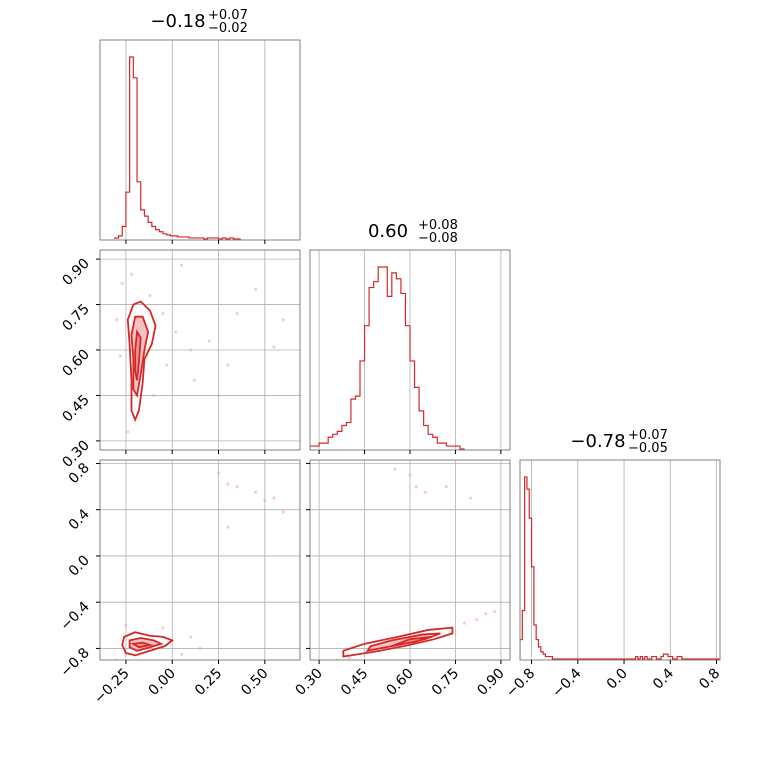 The width and height of the screenshot is (760, 760). What do you see at coordinates (388, 231) in the screenshot?
I see `param-title-median: 0.60` at bounding box center [388, 231].